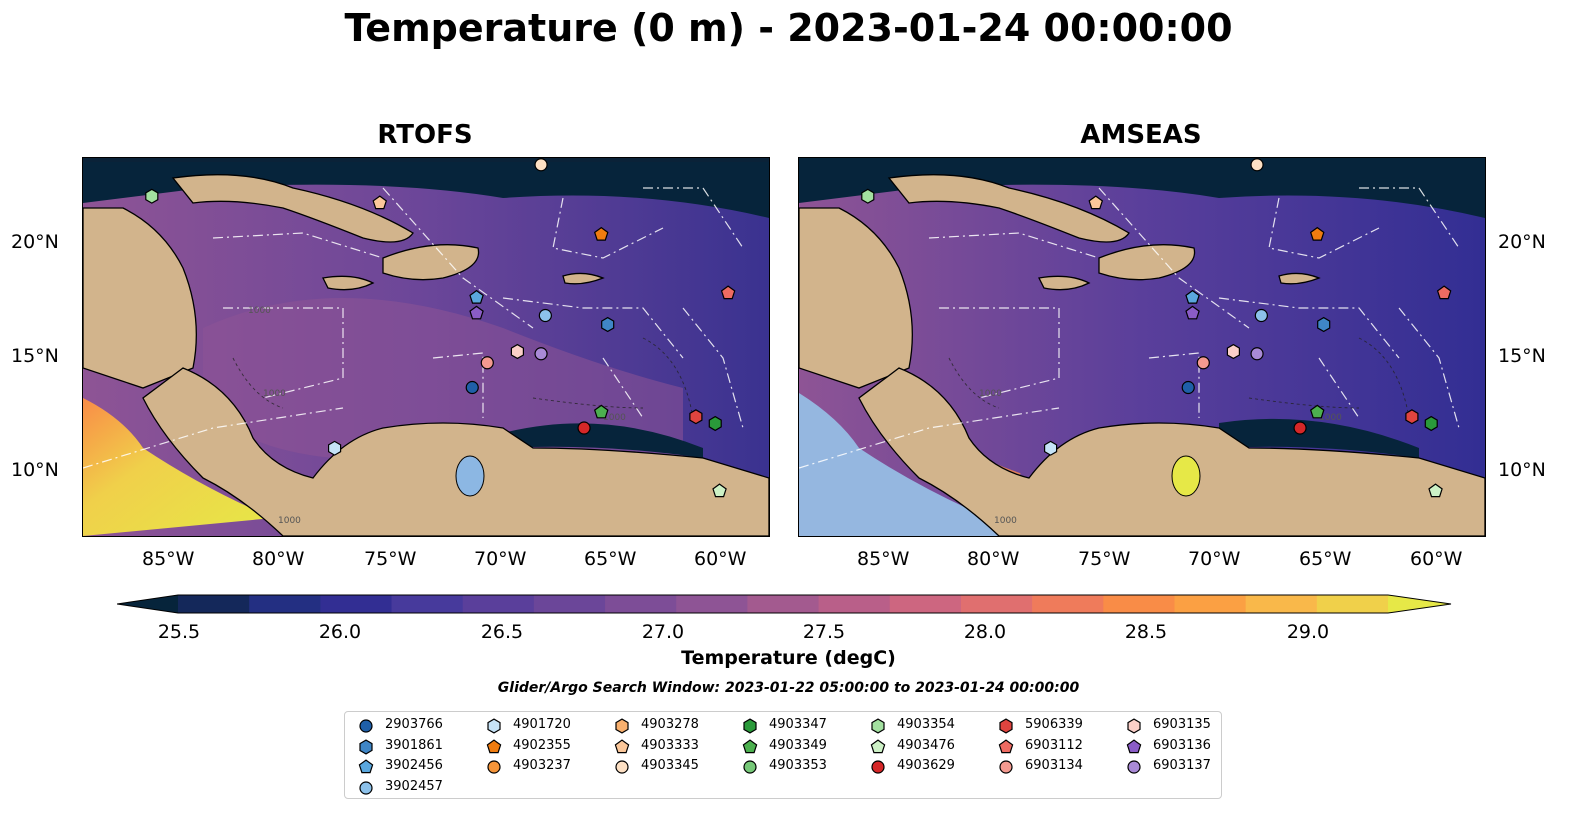 This screenshot has width=1577, height=827. What do you see at coordinates (926, 765) in the screenshot?
I see `legend-label: 4903629` at bounding box center [926, 765].